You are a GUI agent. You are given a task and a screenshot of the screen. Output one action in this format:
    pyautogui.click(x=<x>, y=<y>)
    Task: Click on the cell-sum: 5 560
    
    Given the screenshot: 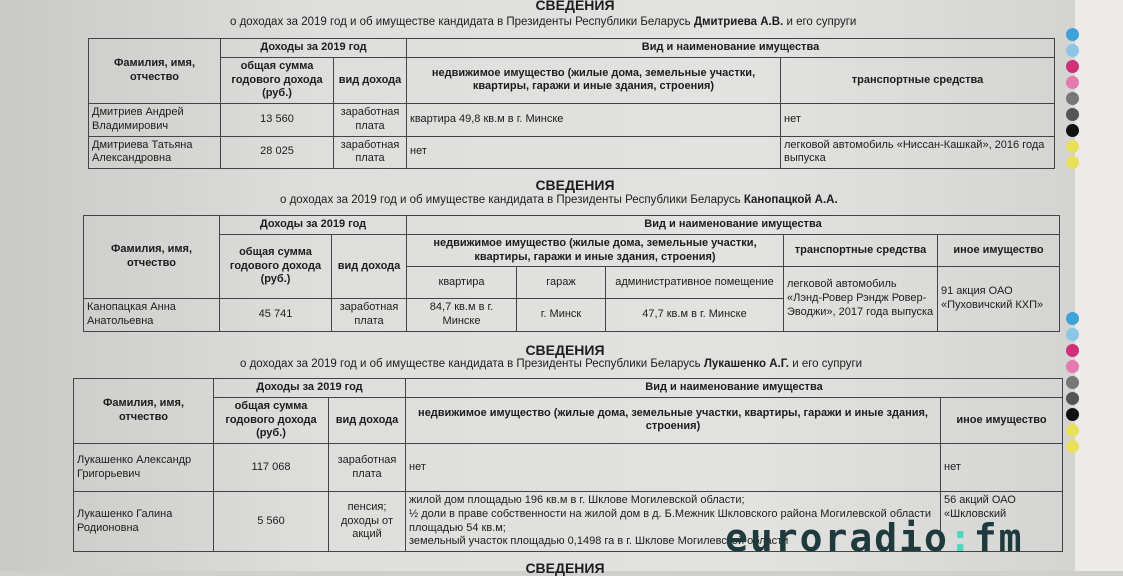 What is the action you would take?
    pyautogui.click(x=271, y=521)
    